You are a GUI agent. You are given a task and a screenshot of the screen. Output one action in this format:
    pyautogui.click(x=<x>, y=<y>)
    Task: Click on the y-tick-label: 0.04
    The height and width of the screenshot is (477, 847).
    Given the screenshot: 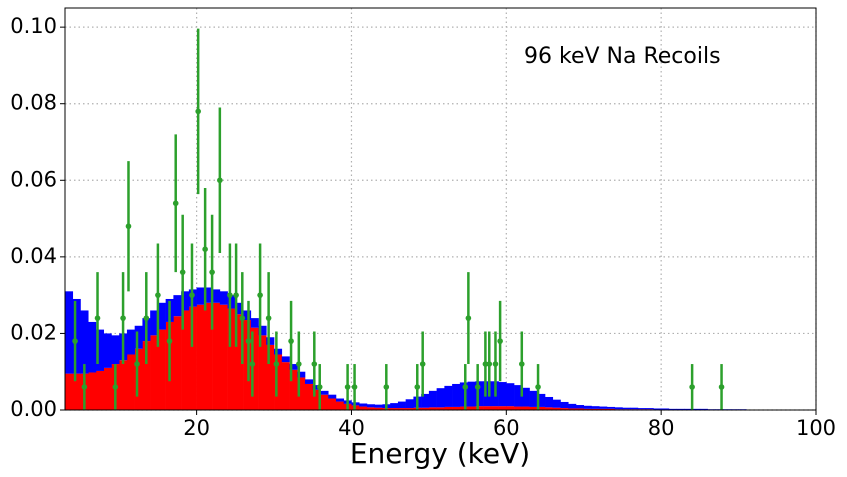 What is the action you would take?
    pyautogui.click(x=33, y=256)
    